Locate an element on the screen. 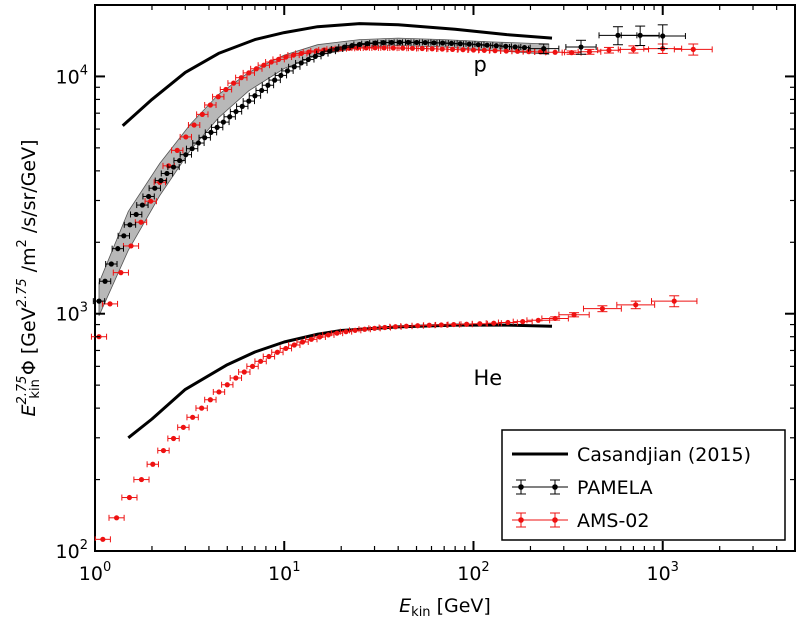 Image resolution: width=798 pixels, height=621 pixels. legend-ams02-label: AMS-02 is located at coordinates (613, 521).